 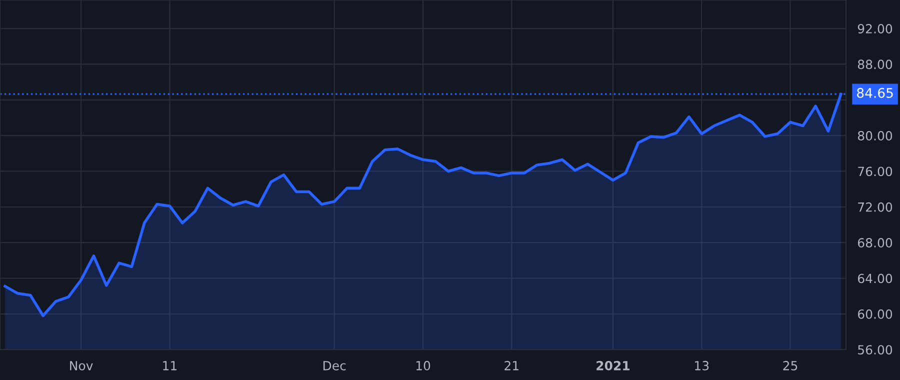 What do you see at coordinates (790, 365) in the screenshot?
I see `x-tick-label: 25` at bounding box center [790, 365].